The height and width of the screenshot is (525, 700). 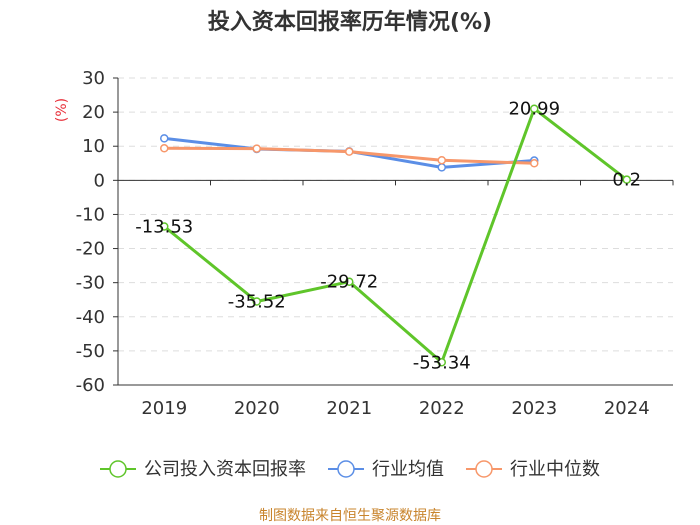 What do you see at coordinates (62, 110) in the screenshot?
I see `y-axis-label: (%)` at bounding box center [62, 110].